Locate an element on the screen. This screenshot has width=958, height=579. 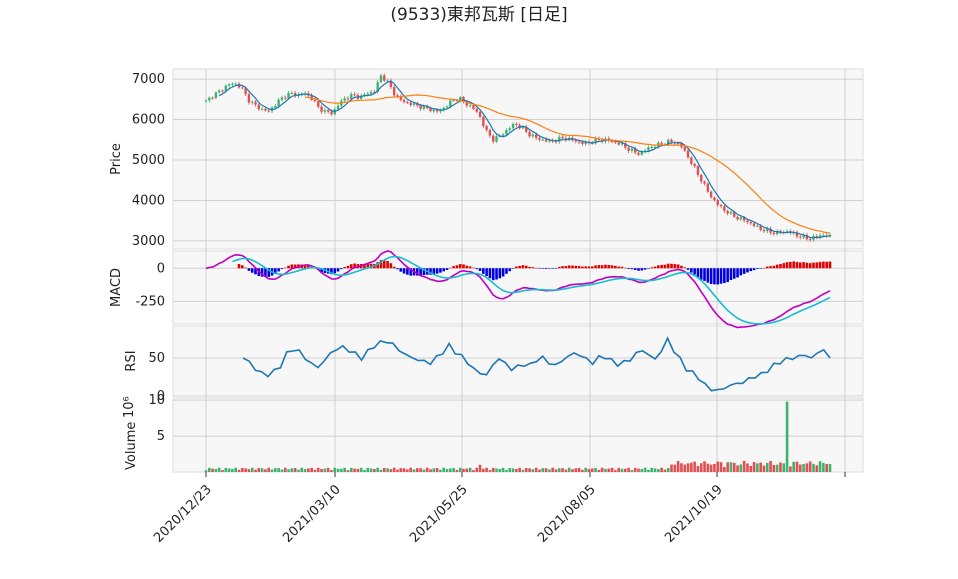
ma-long-line is located at coordinates (567, 164).